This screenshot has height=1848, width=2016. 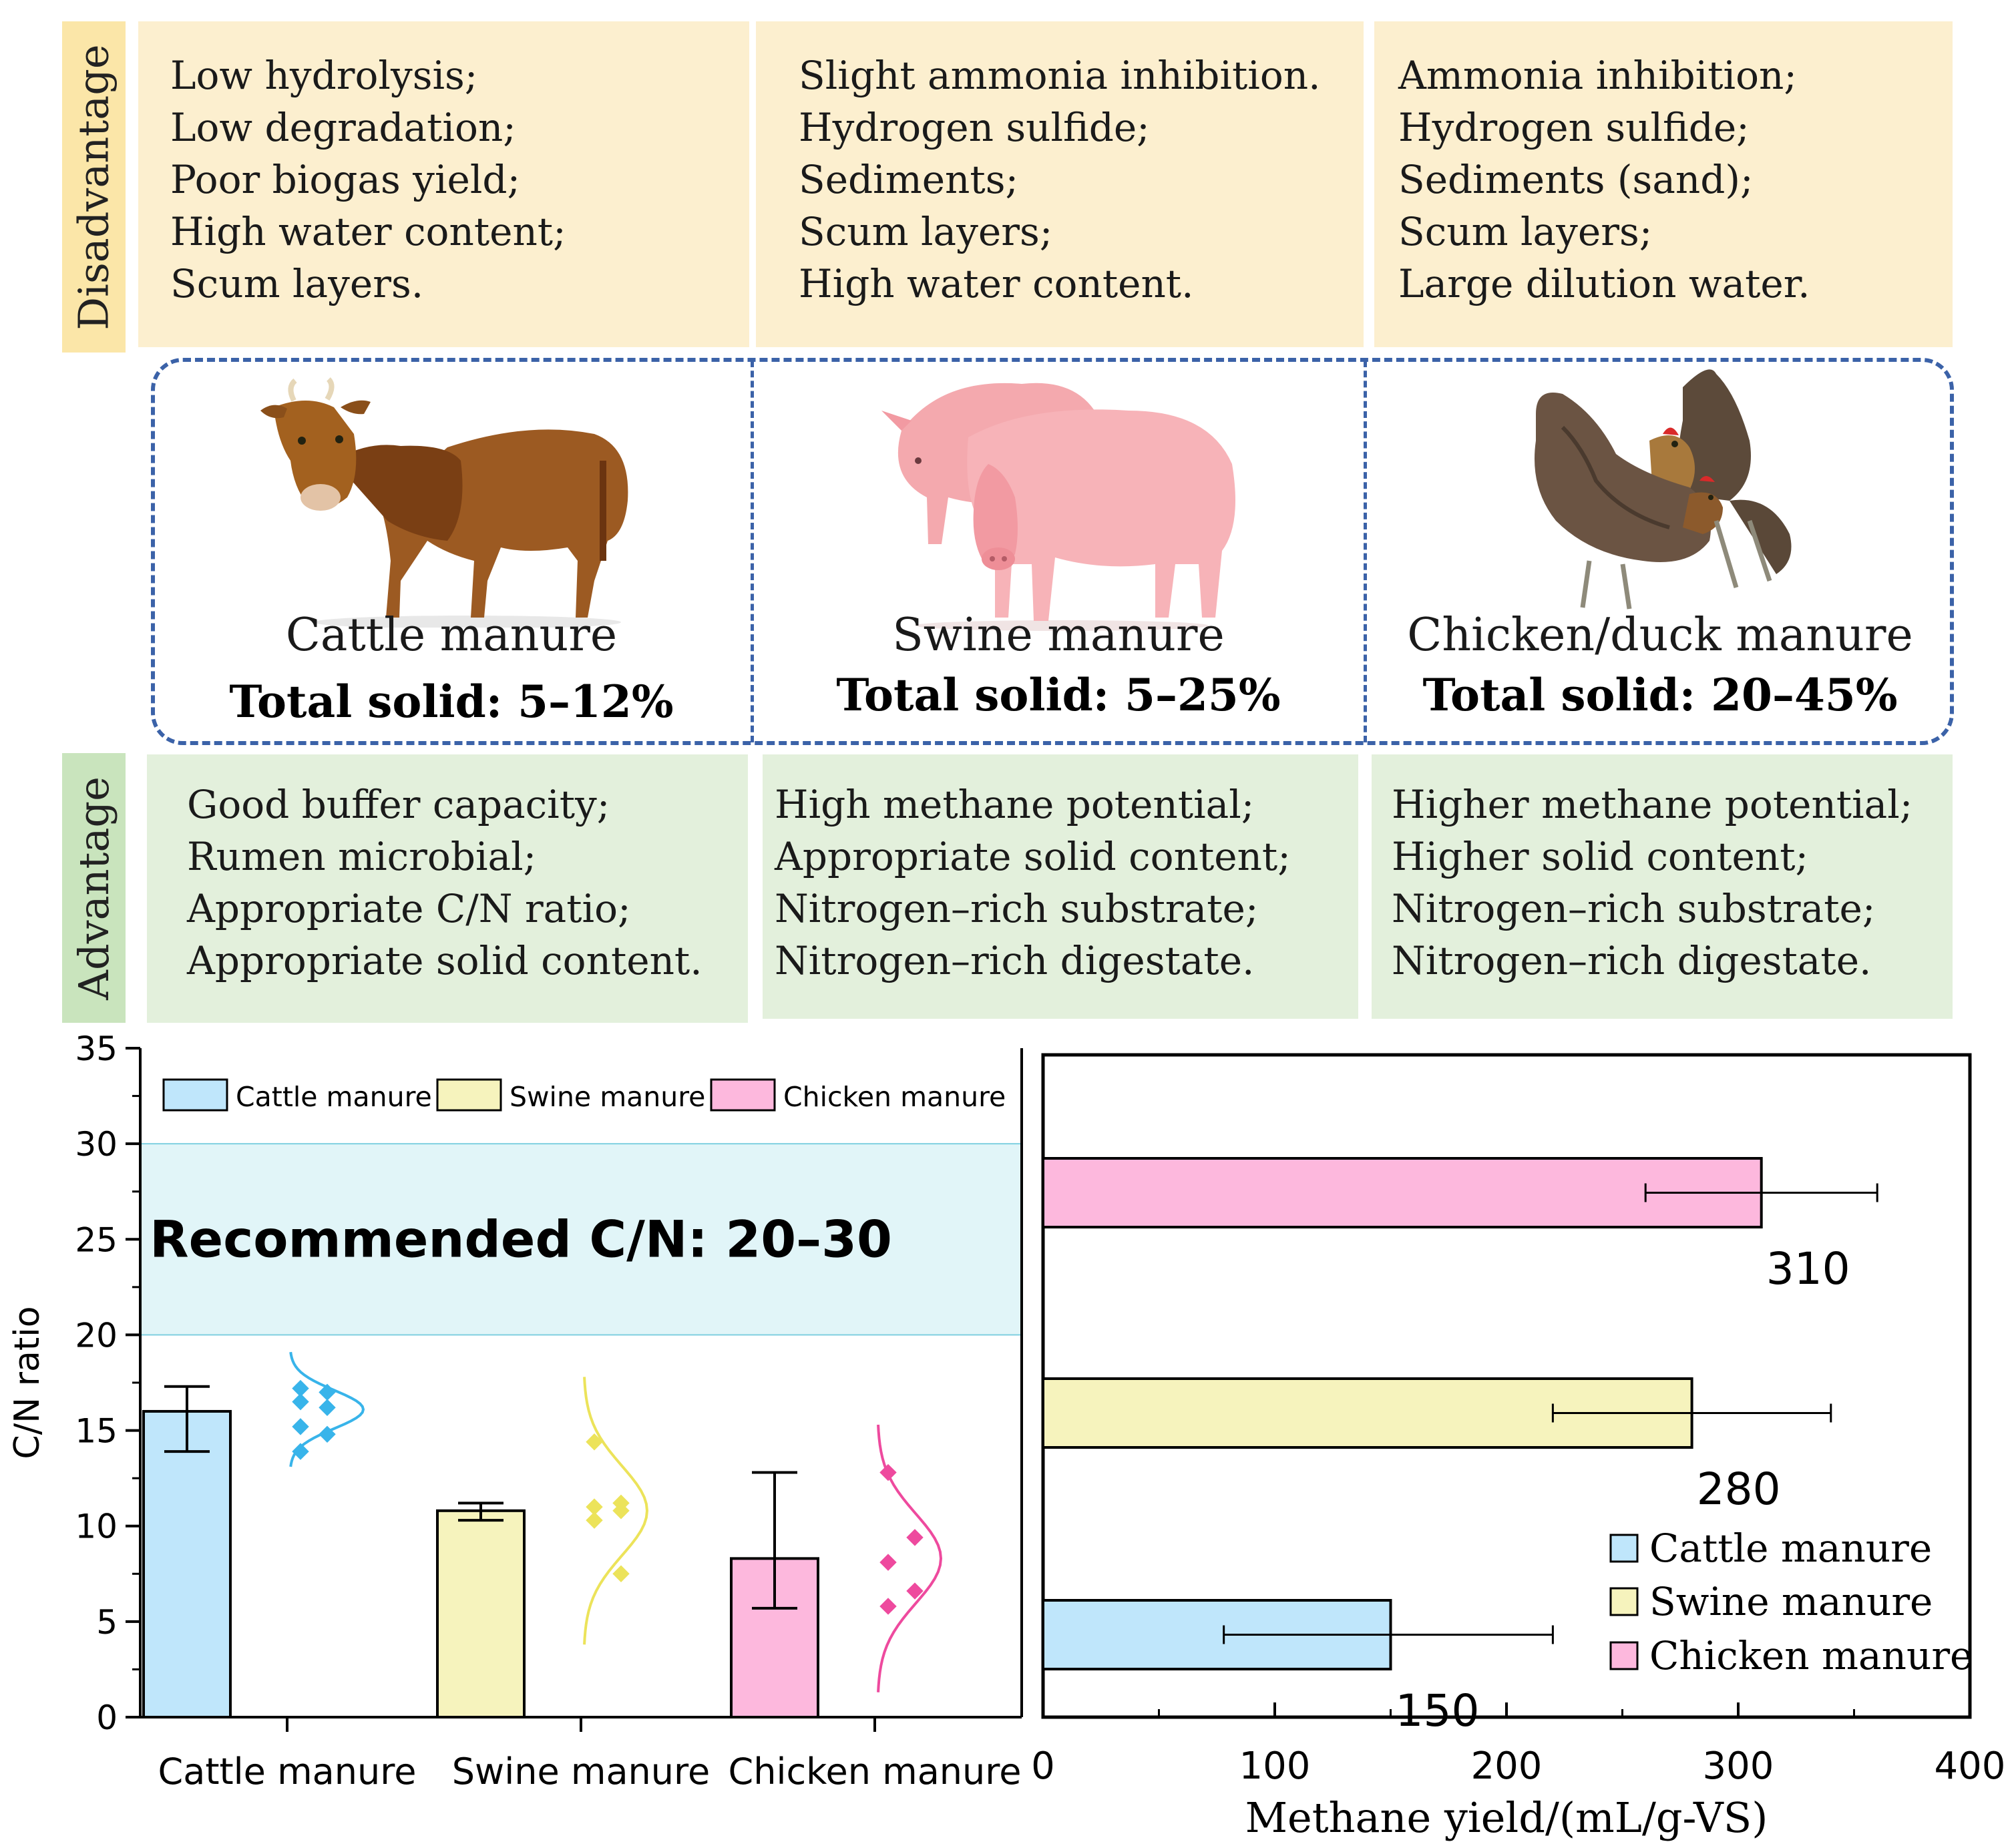 I want to click on x-tick-label: 300, so click(x=1738, y=1766).